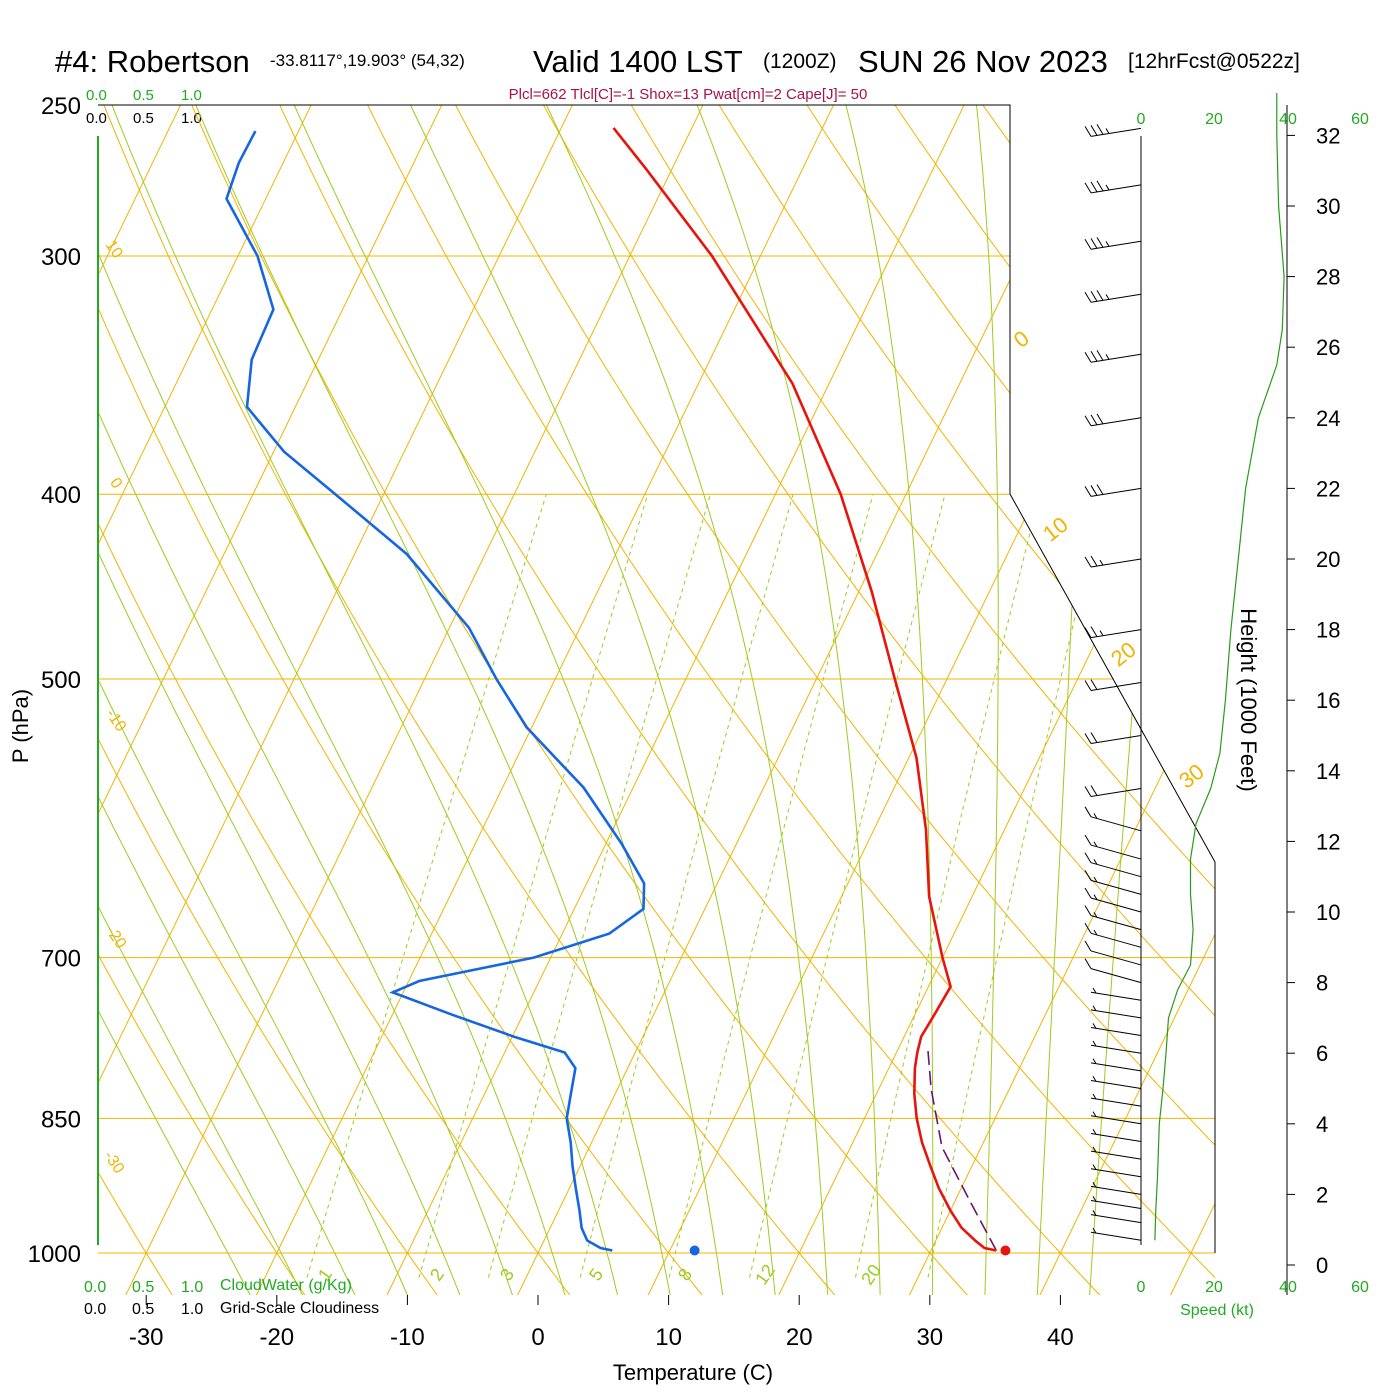  I want to click on top-cloudiness-scale: 0.0 0.5 1.0, so click(144, 118).